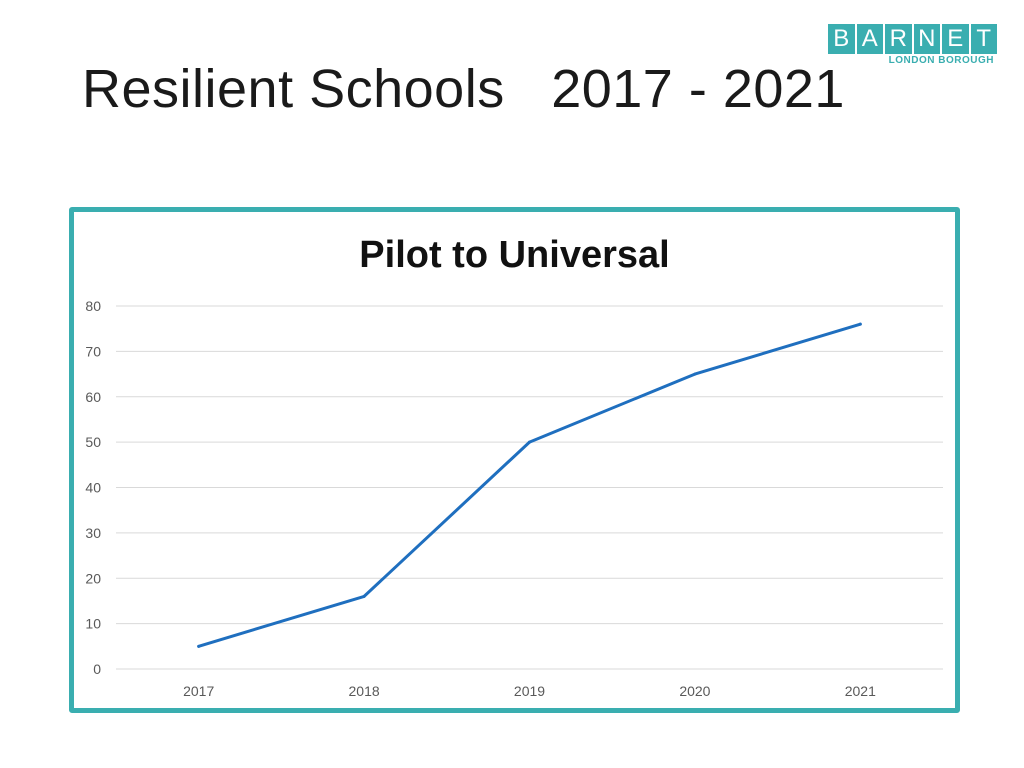  What do you see at coordinates (93, 488) in the screenshot?
I see `y-tick-label: 40` at bounding box center [93, 488].